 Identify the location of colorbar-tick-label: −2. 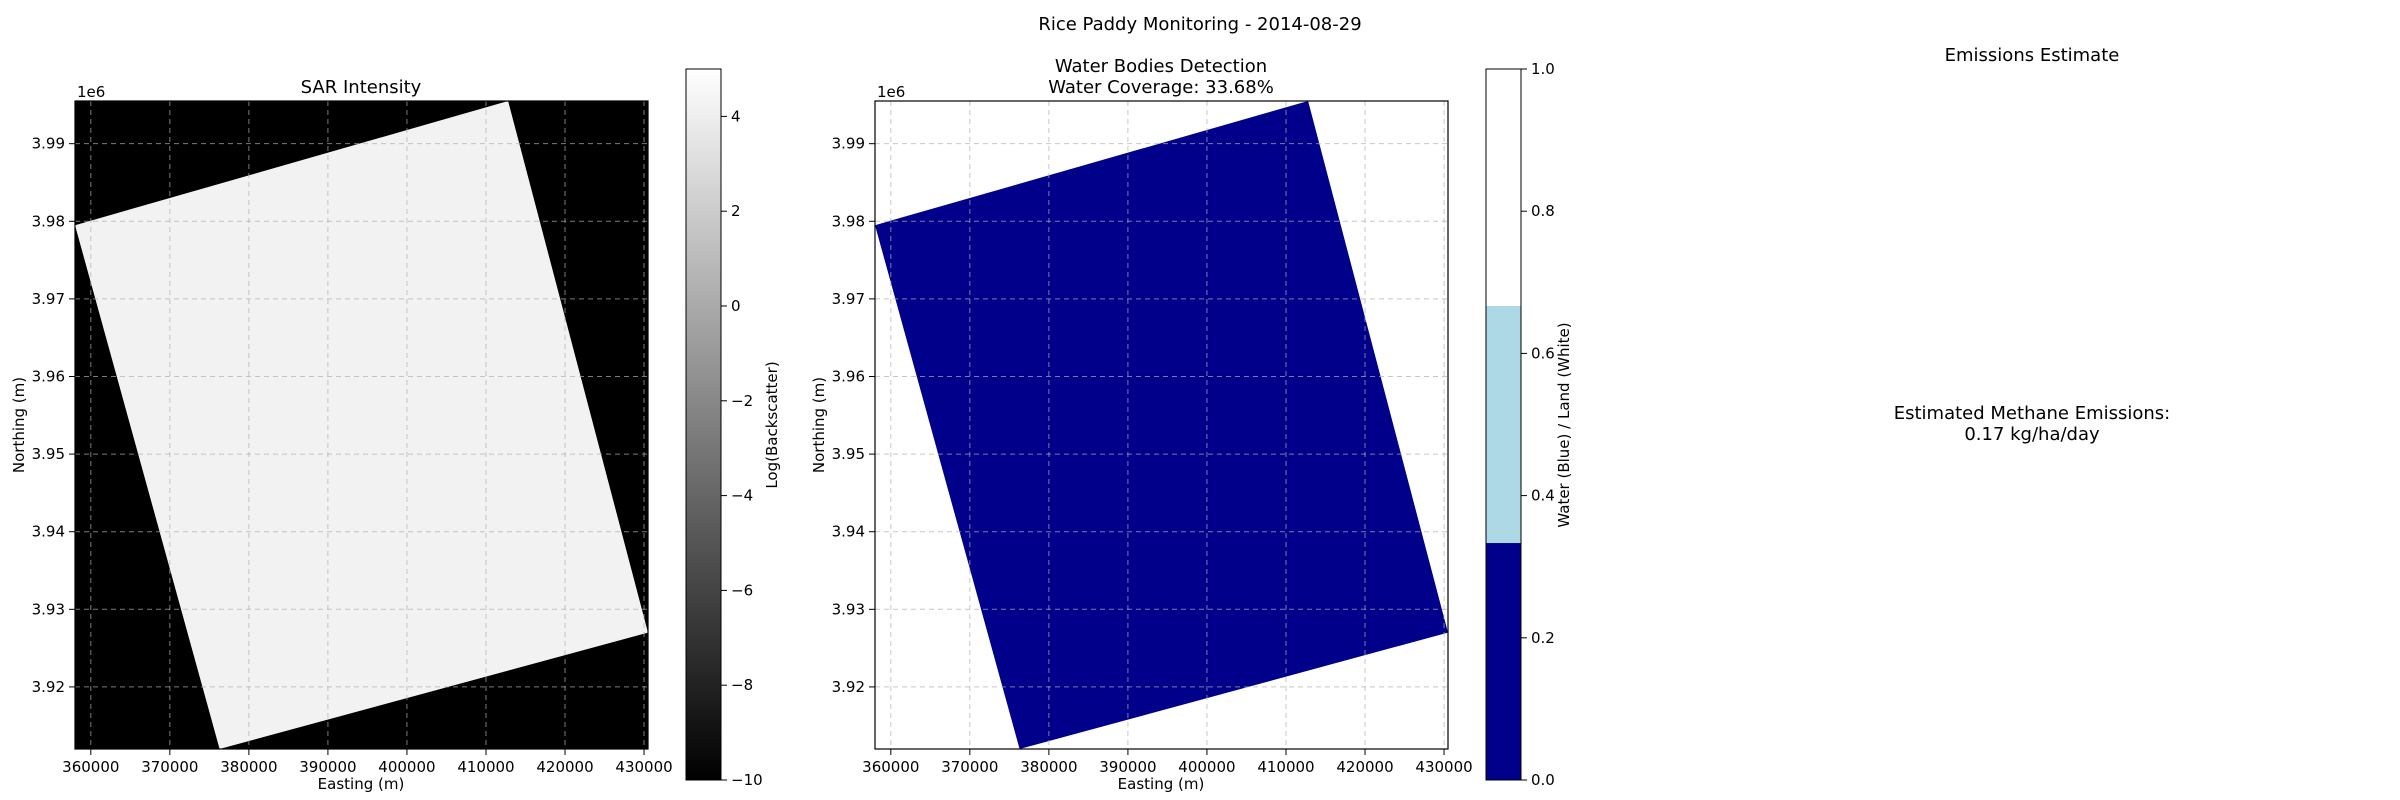
(742, 401).